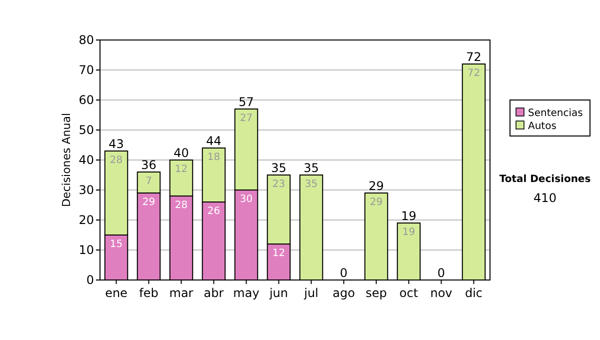 This screenshot has width=600, height=340. I want to click on x-tick-label: abr, so click(214, 293).